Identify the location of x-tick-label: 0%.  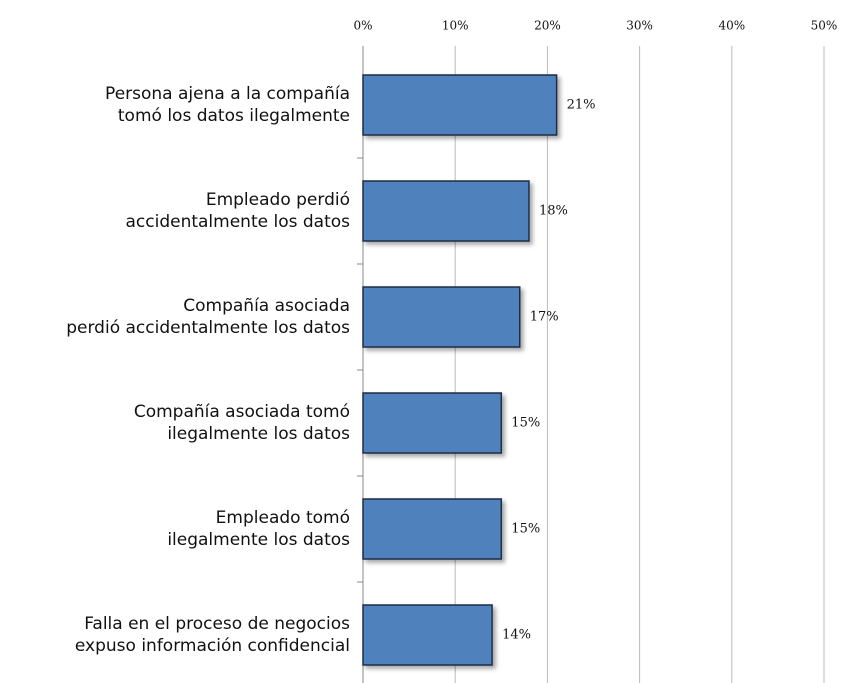
(362, 26).